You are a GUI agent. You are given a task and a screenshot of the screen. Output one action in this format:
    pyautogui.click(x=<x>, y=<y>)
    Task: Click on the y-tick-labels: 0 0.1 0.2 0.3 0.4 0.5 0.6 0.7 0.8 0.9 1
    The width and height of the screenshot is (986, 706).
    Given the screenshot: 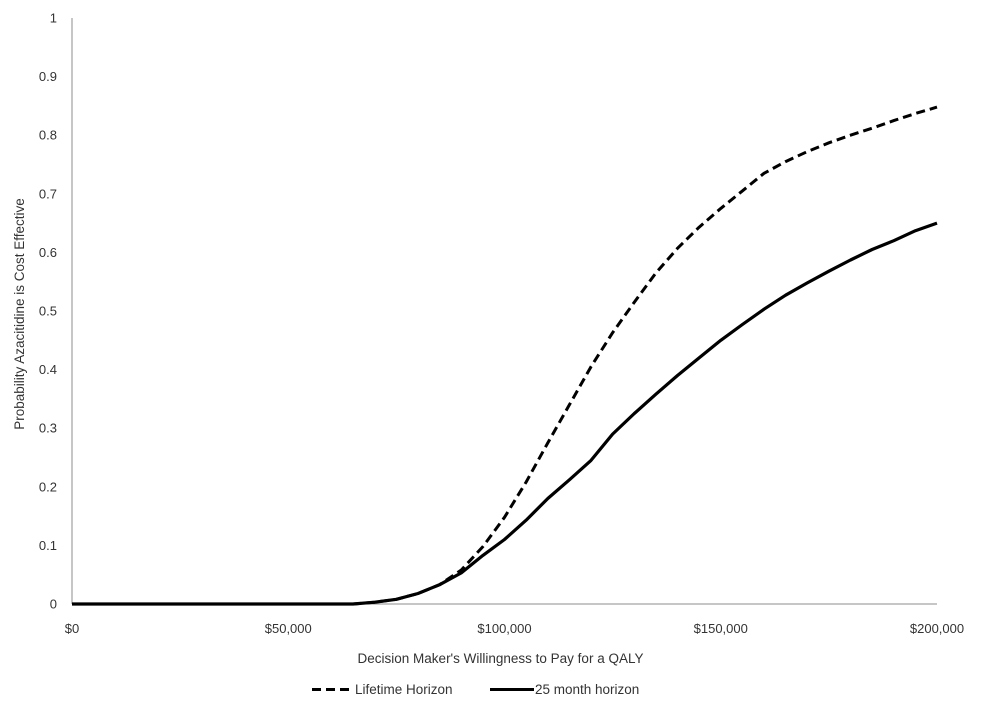 What is the action you would take?
    pyautogui.click(x=48, y=311)
    